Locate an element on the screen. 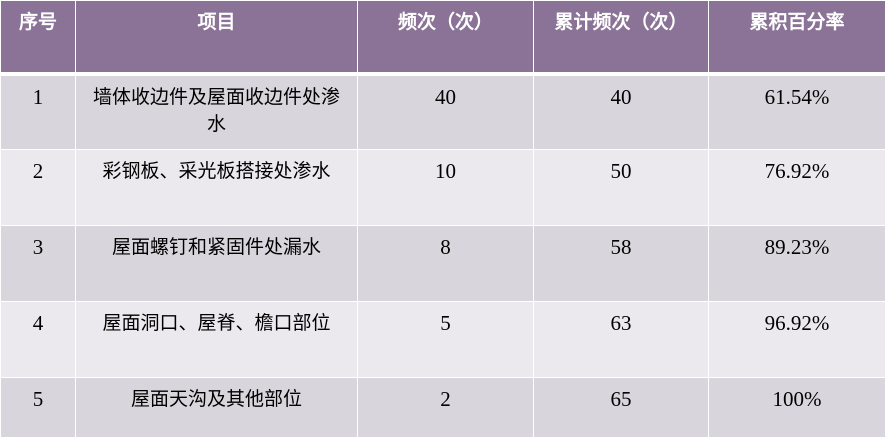 This screenshot has height=438, width=885. cell-cumulative-percent: 96.92% is located at coordinates (796, 339).